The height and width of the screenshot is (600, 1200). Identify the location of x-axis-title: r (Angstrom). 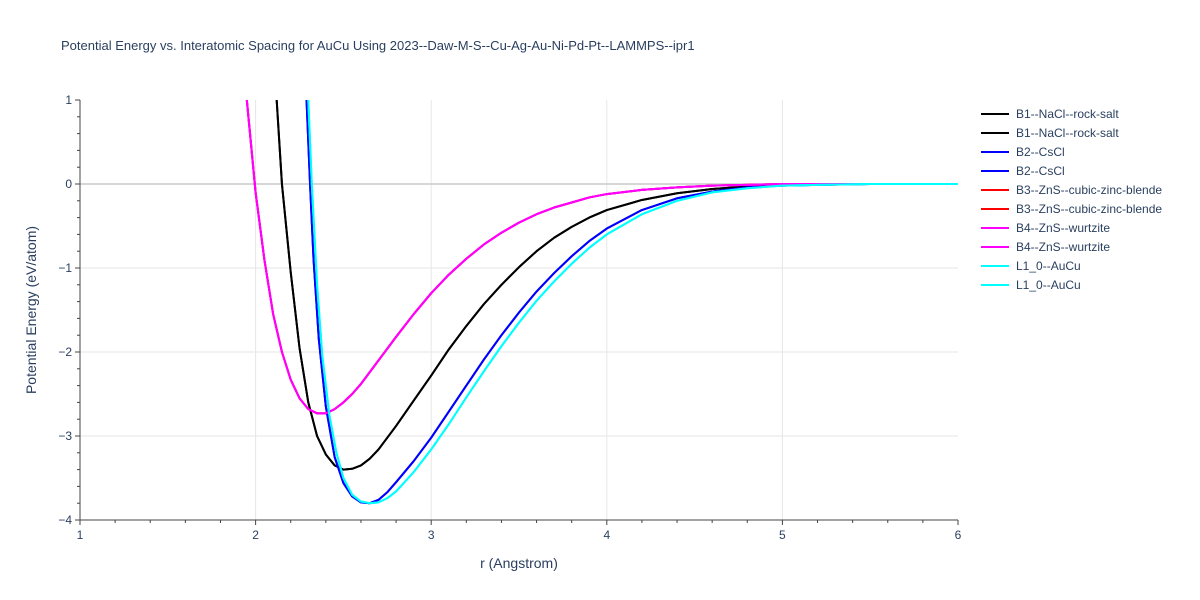
(519, 563).